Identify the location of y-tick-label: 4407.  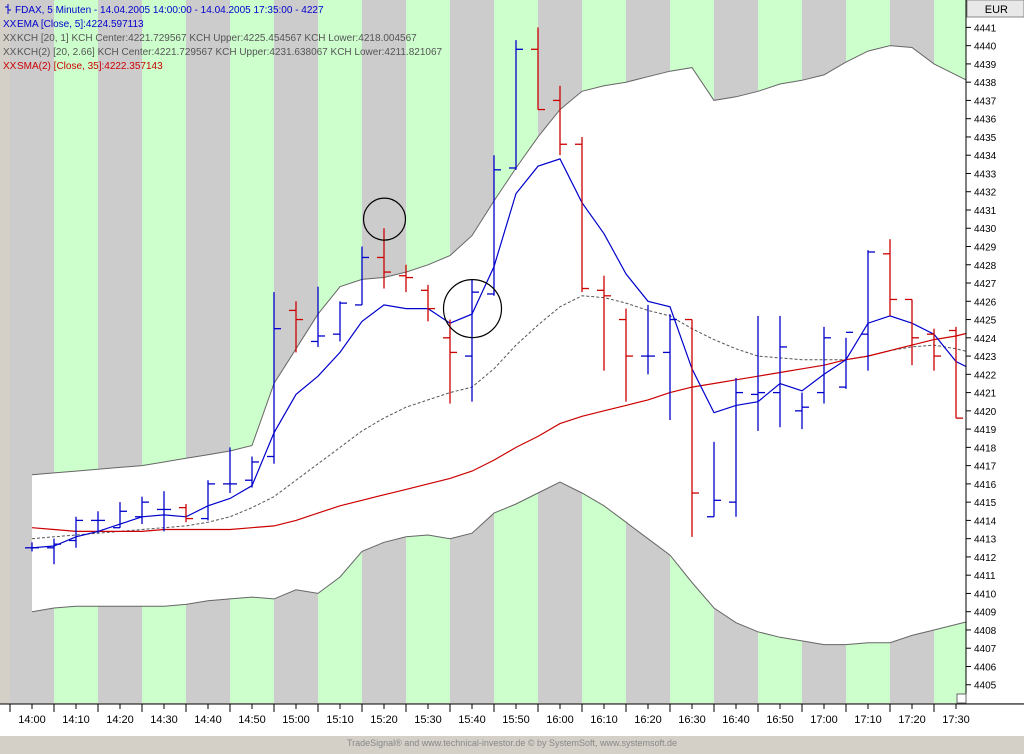
(985, 649).